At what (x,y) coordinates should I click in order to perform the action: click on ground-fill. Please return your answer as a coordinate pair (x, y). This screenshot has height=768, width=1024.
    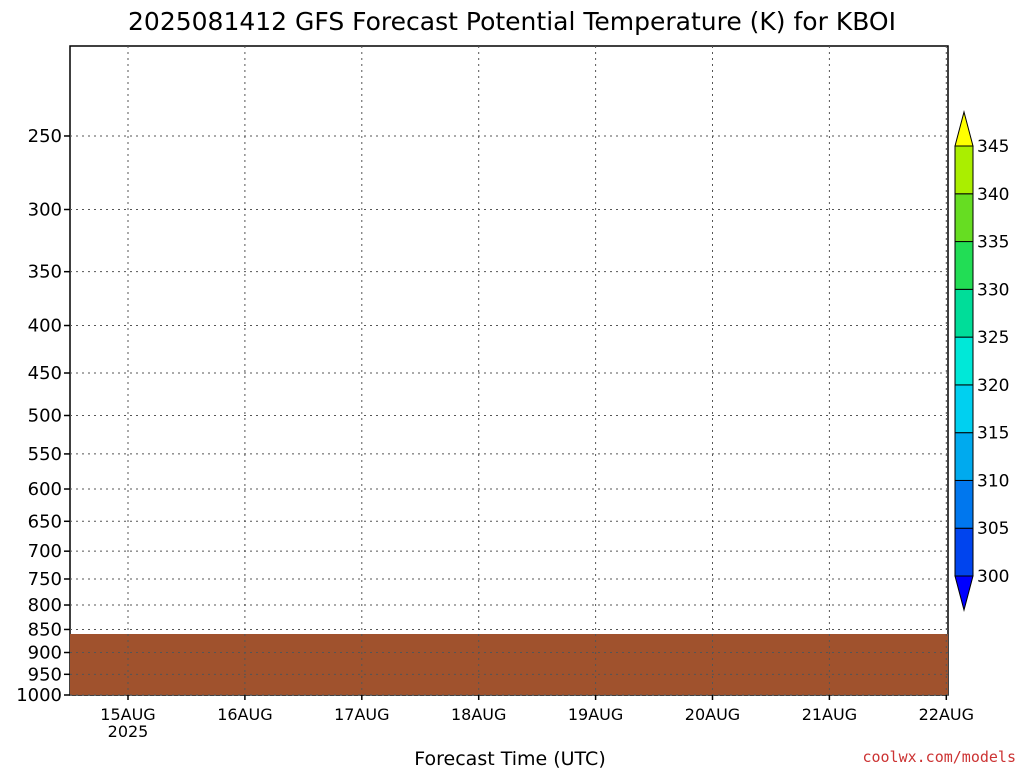
    Looking at the image, I should click on (509, 664).